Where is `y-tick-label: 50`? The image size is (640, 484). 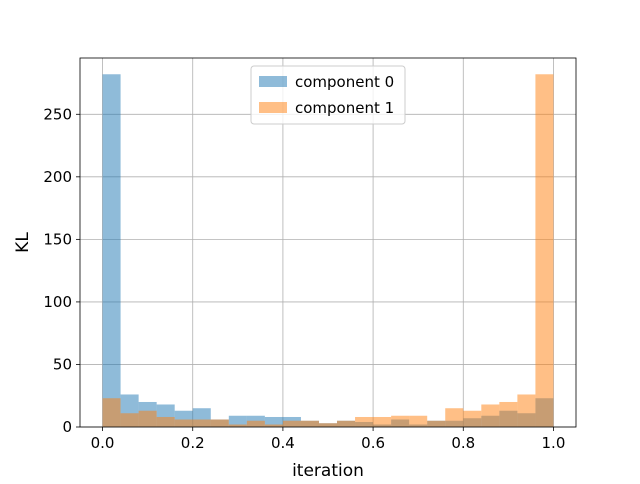 y-tick-label: 50 is located at coordinates (62, 364).